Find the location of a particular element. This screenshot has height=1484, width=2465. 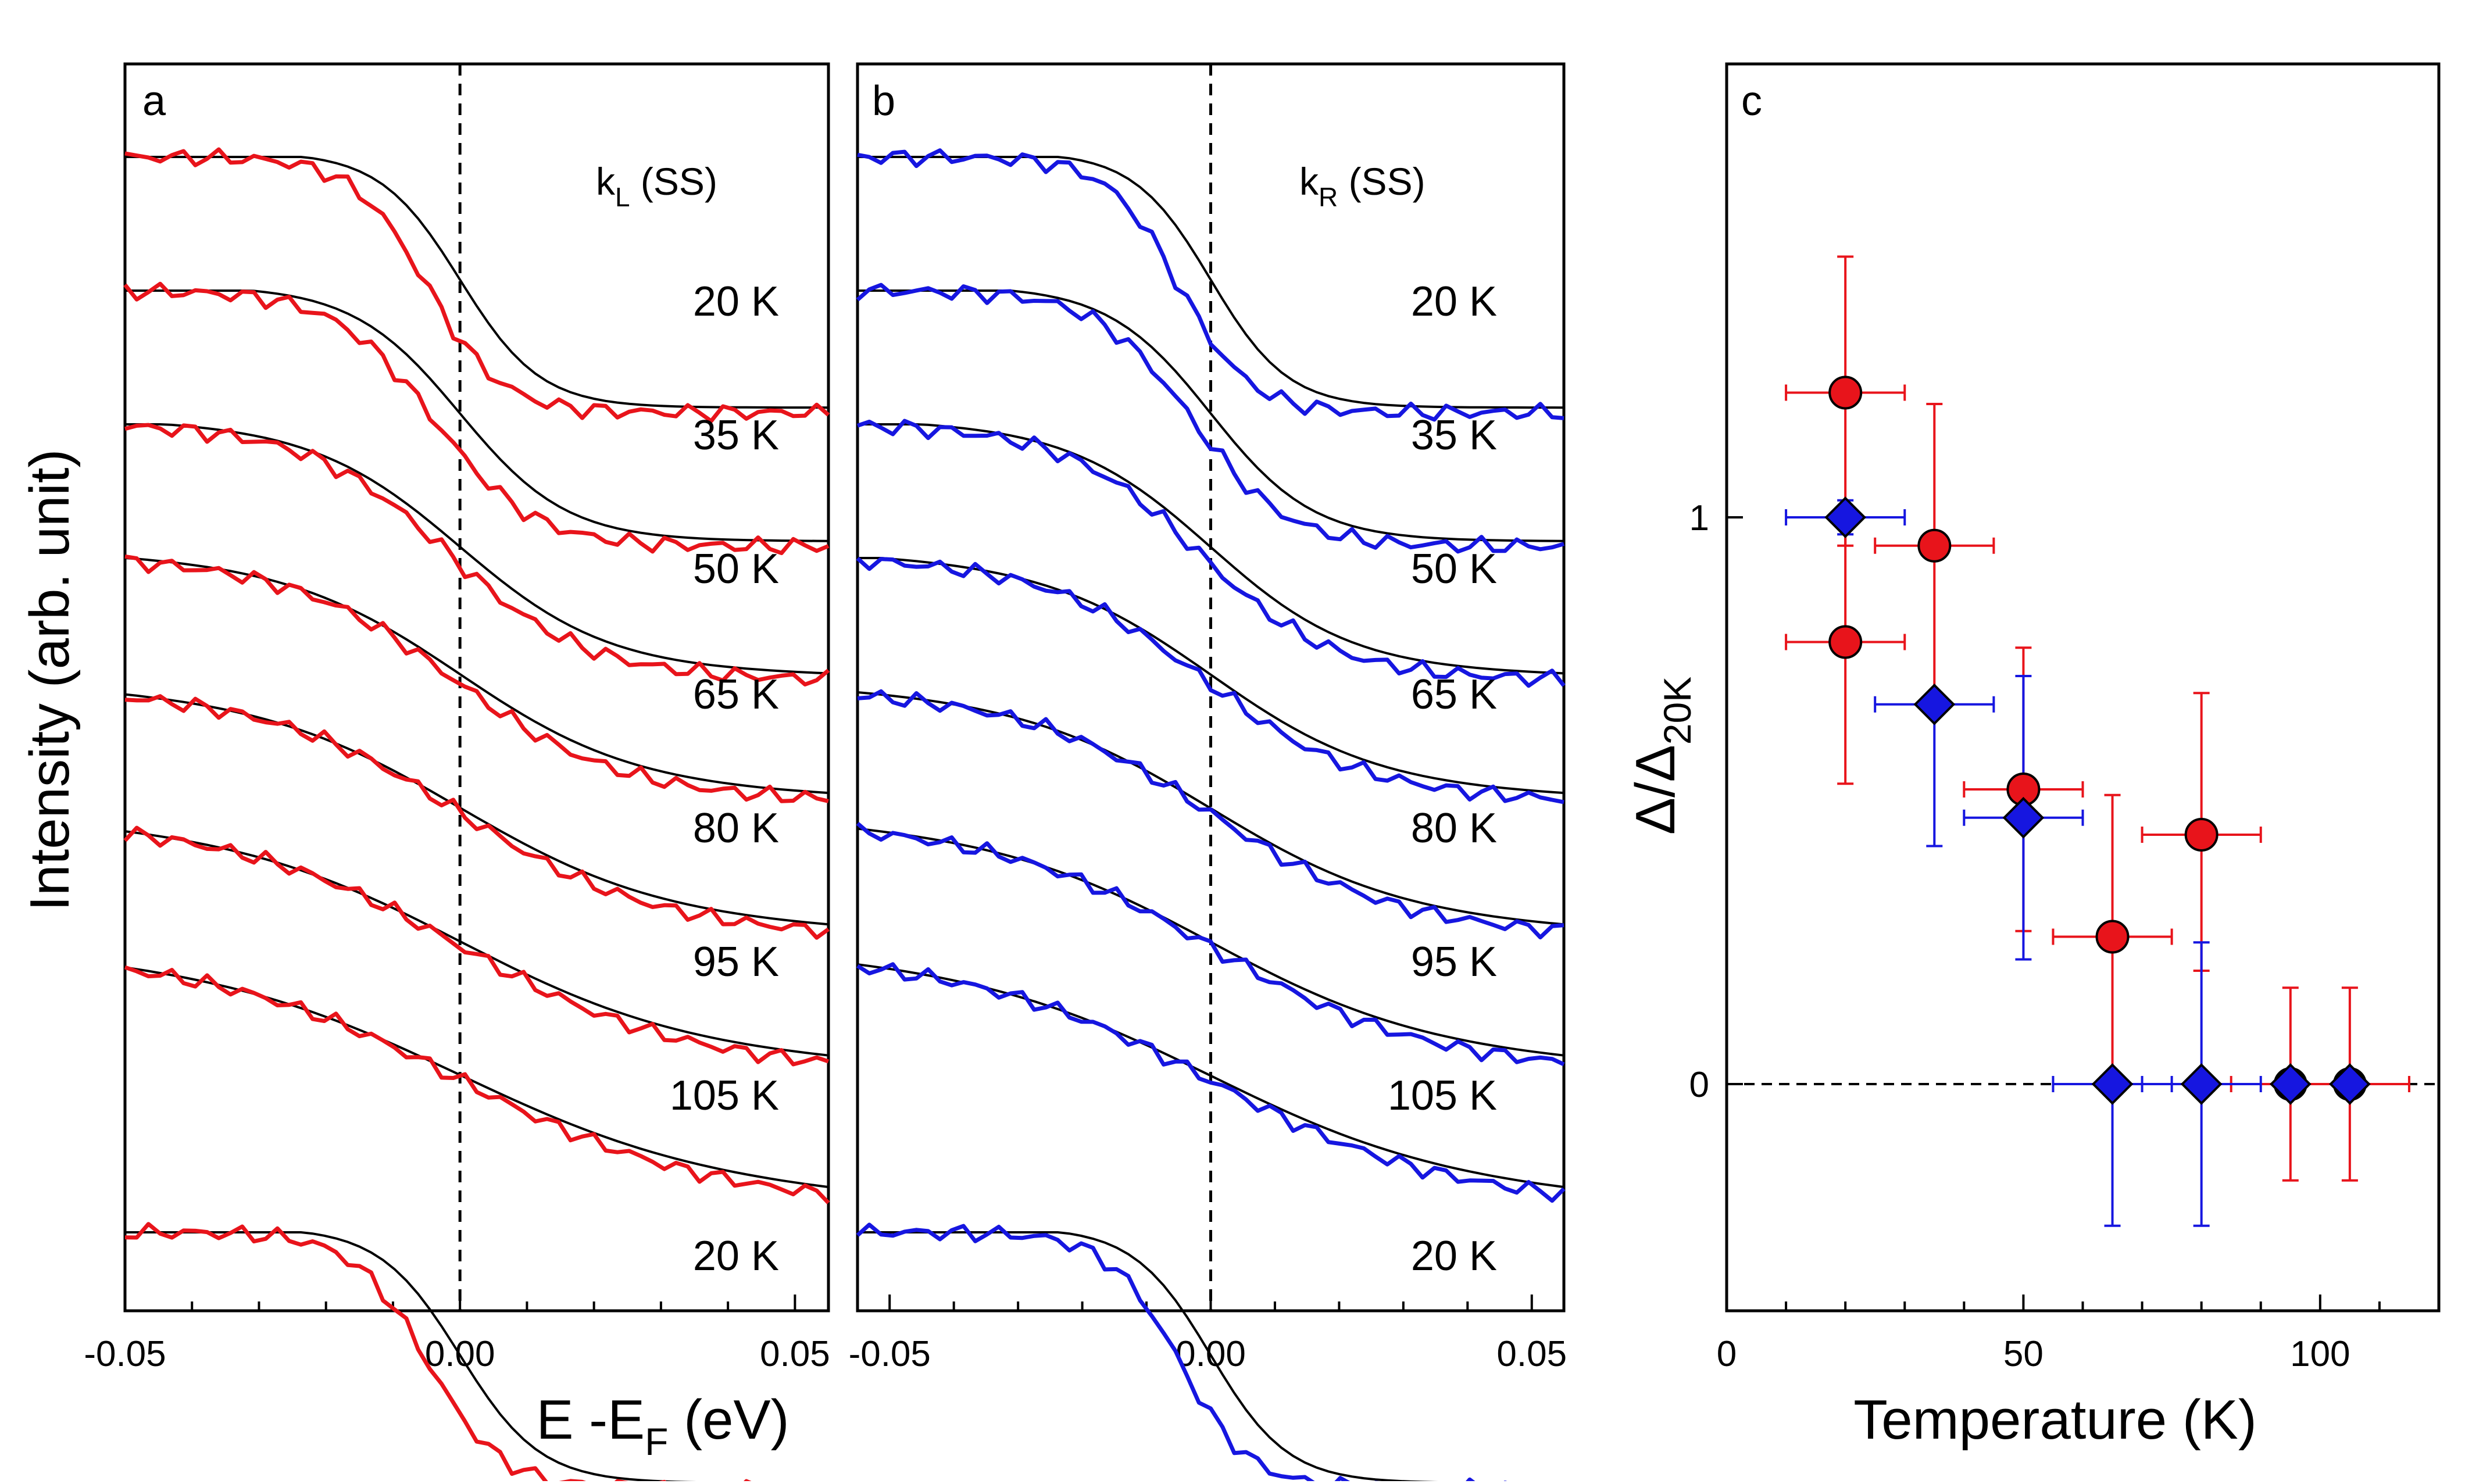

panel-c-y-axis-title-sub: 20K is located at coordinates (1677, 711).